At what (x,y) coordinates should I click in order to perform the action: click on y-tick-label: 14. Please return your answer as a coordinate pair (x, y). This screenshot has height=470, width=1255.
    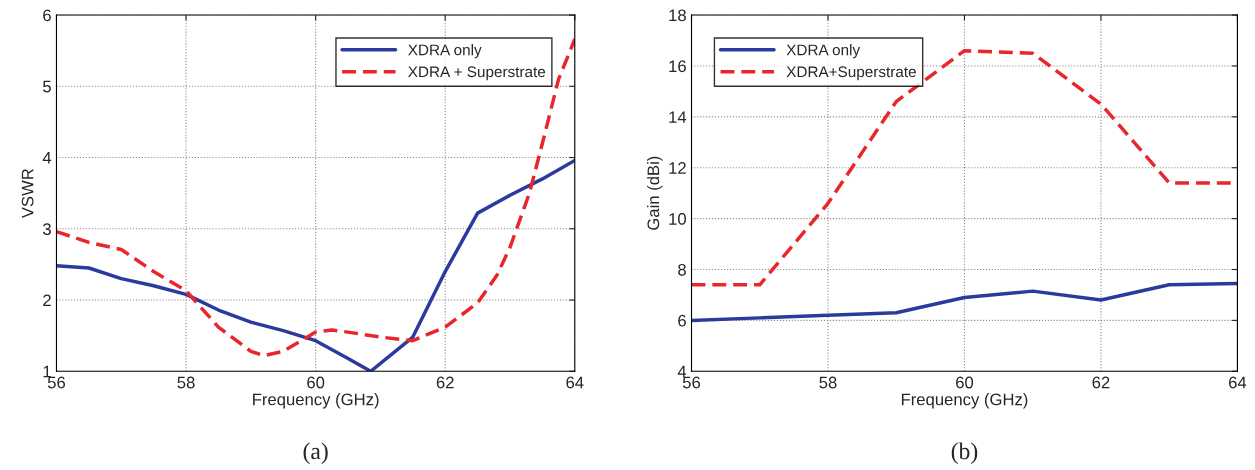
    Looking at the image, I should click on (678, 117).